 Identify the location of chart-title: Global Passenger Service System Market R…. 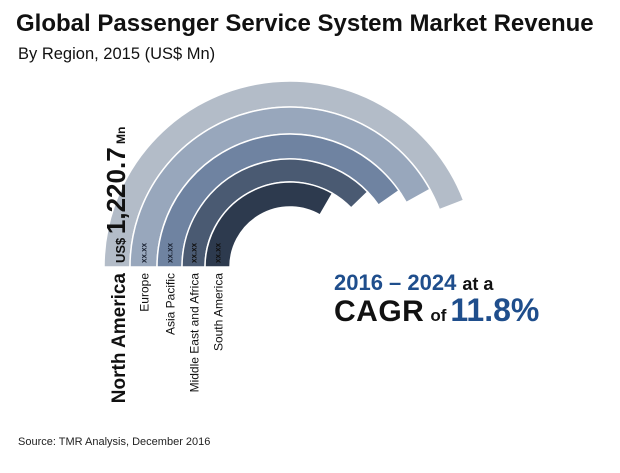
(305, 23).